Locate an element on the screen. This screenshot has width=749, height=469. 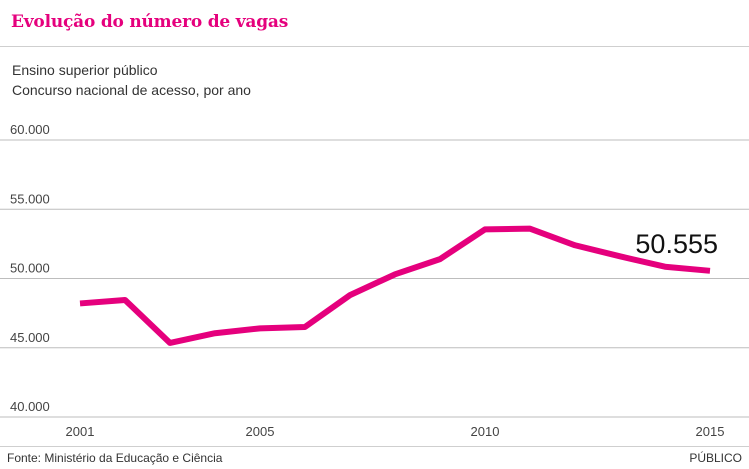
source-note: Fonte: Ministério da Educação e Ciência is located at coordinates (115, 458).